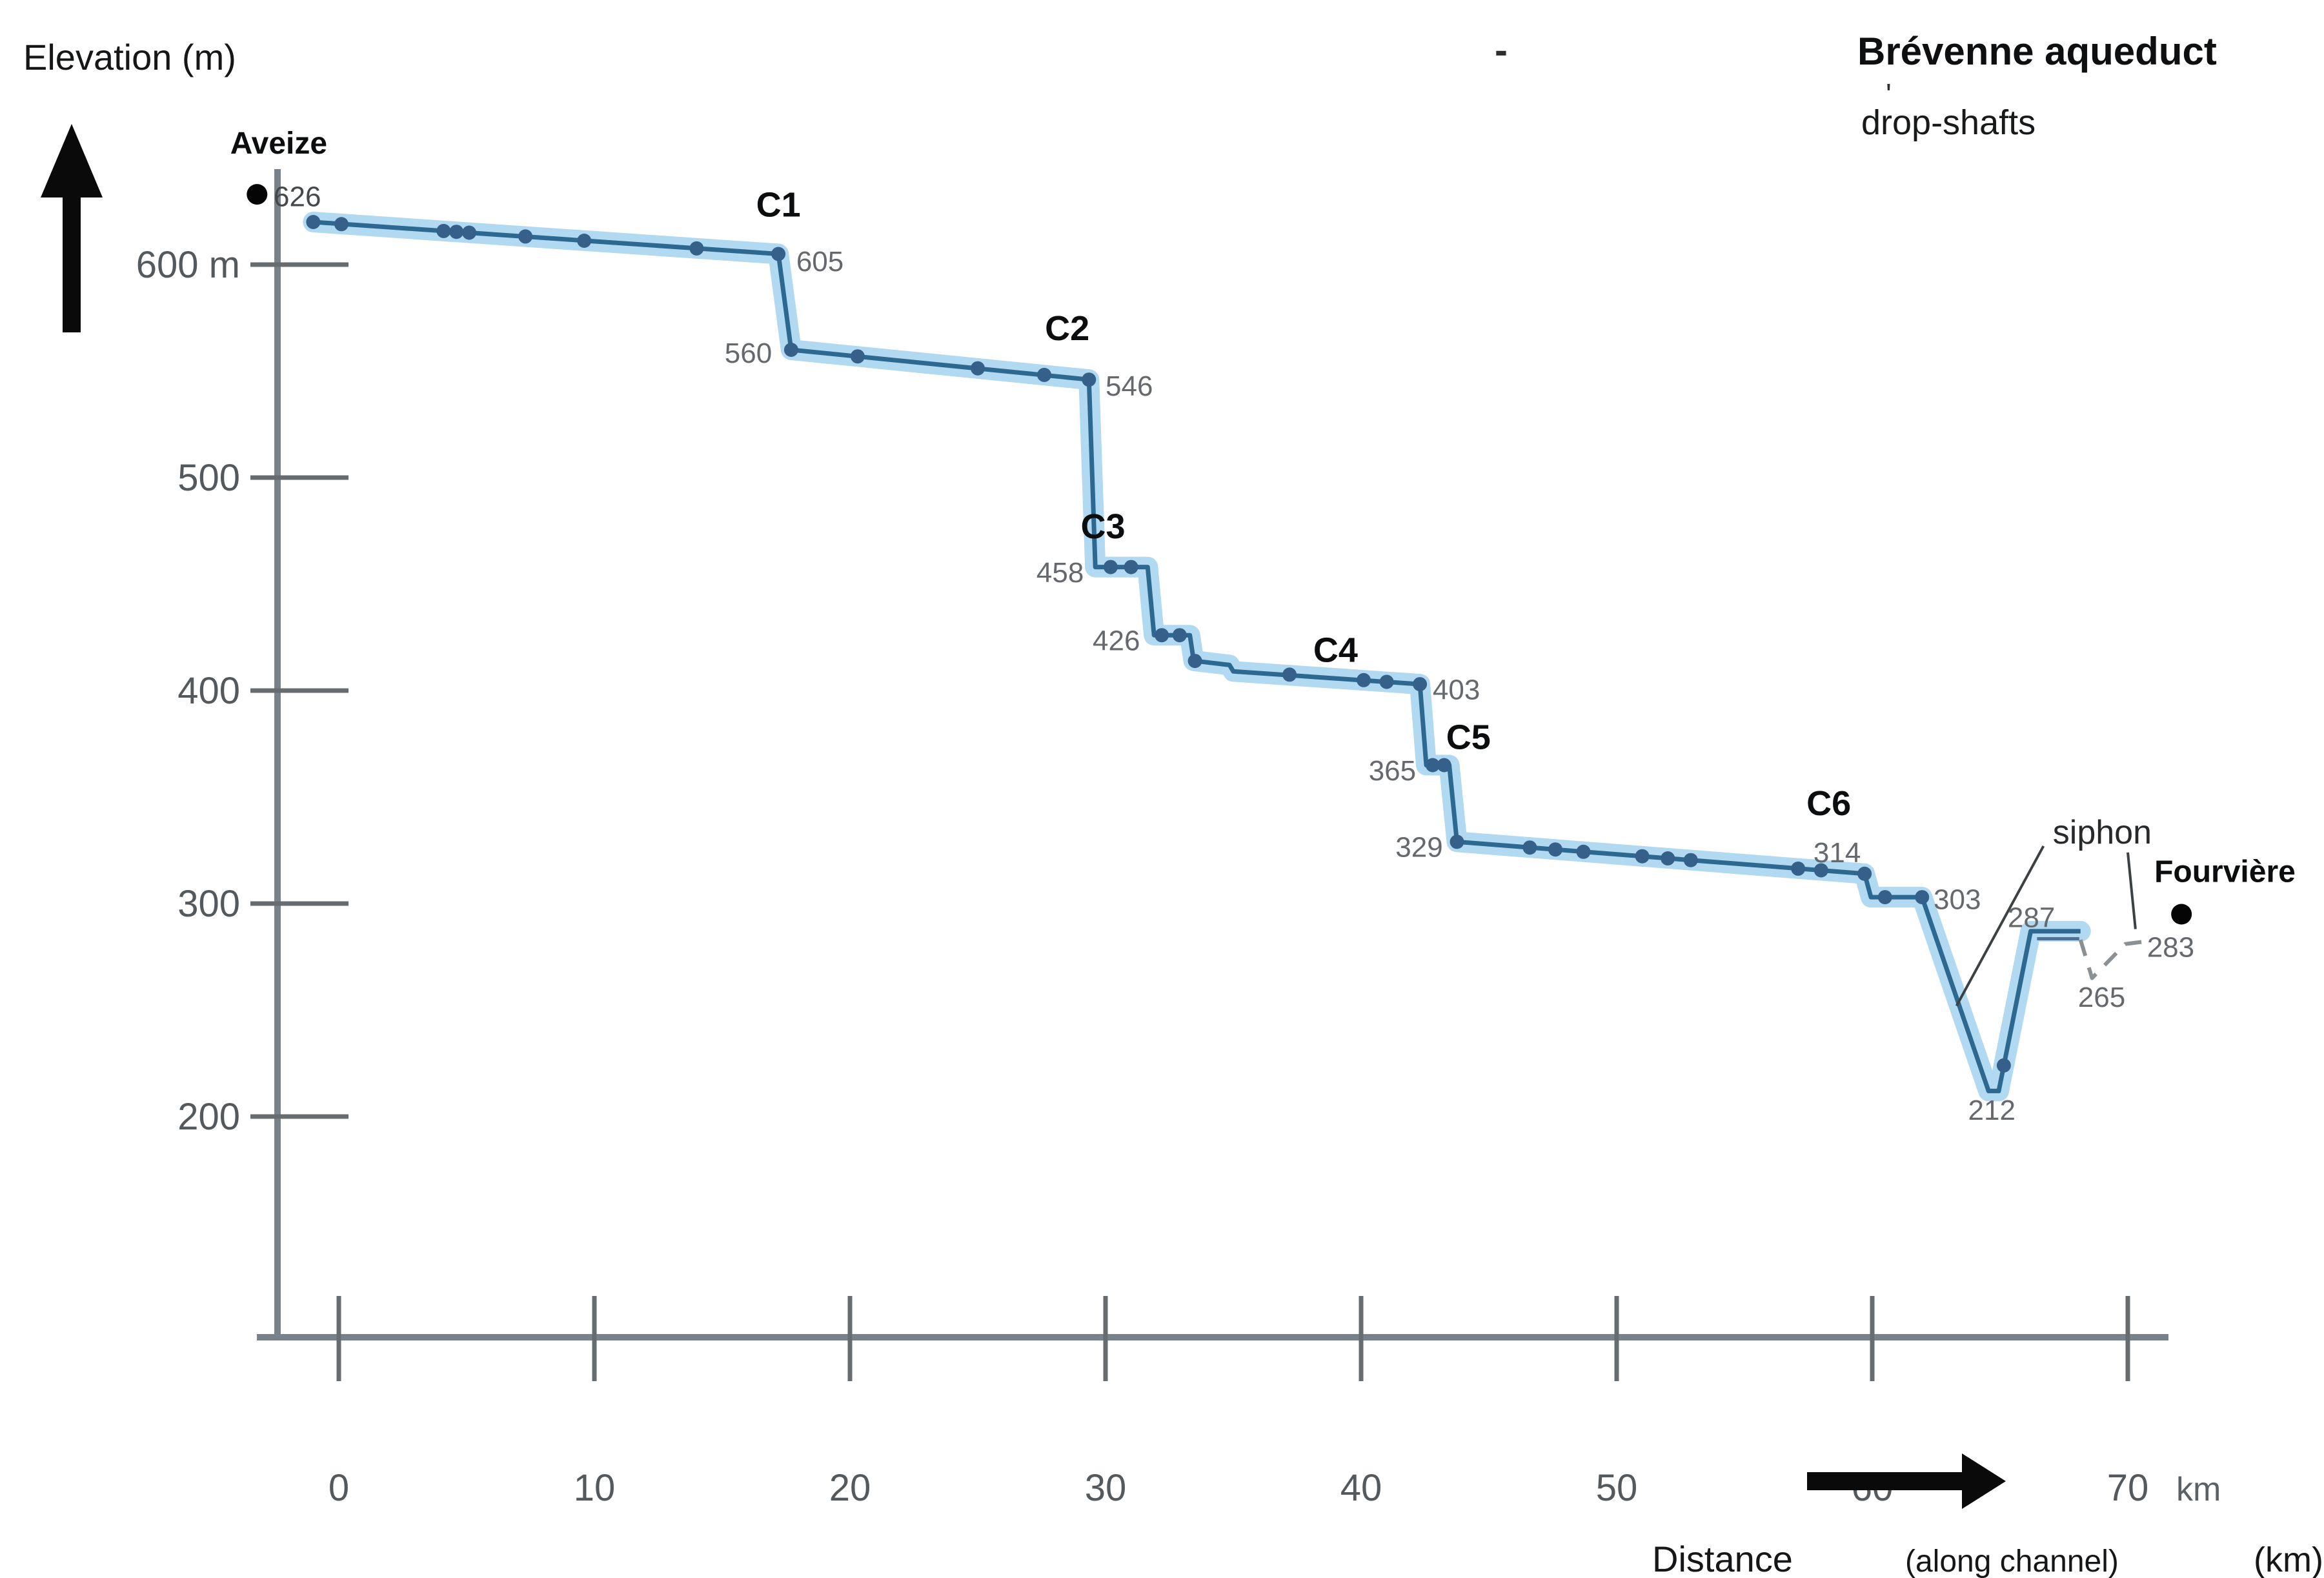 The image size is (2324, 1578). Describe the element at coordinates (1889, 94) in the screenshot. I see `stray-apostrophe-mark: '` at that location.